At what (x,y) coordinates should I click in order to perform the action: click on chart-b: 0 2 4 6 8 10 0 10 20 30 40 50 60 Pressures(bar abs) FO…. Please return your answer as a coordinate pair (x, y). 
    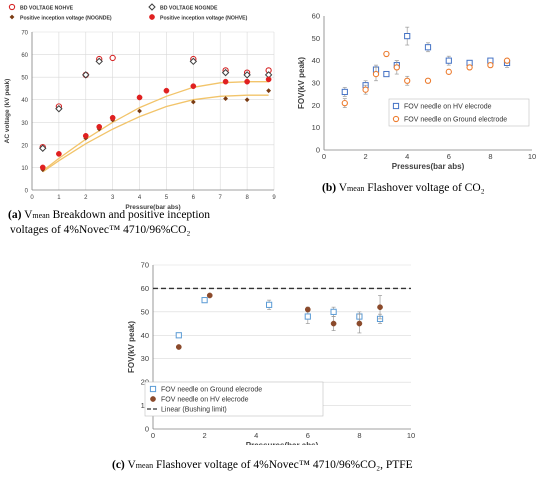
    Looking at the image, I should click on (416, 92).